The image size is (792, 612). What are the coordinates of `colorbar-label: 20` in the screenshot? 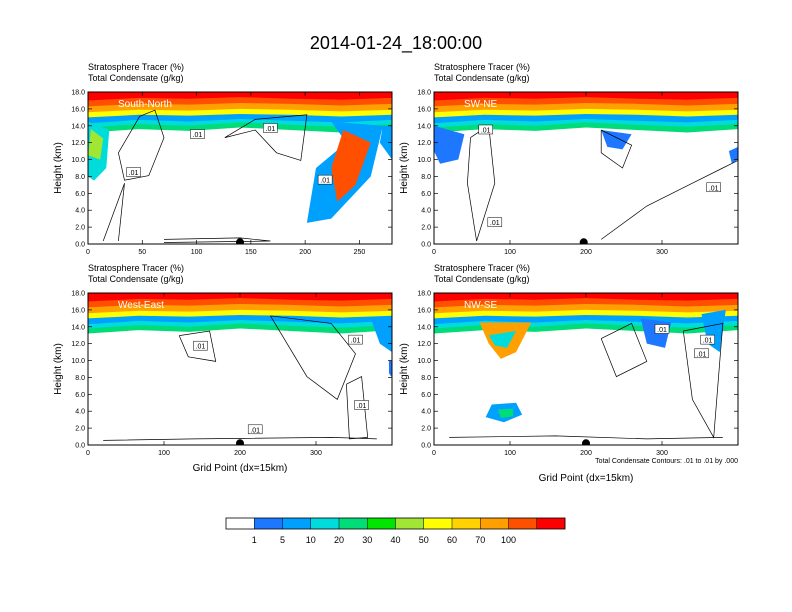 It's located at (339, 540).